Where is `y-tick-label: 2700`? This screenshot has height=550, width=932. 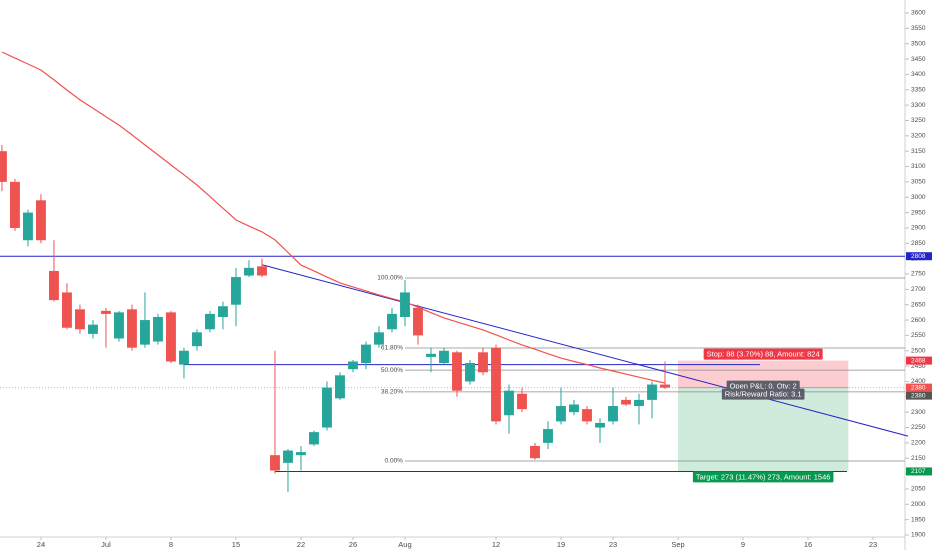 y-tick-label: 2700 is located at coordinates (918, 289).